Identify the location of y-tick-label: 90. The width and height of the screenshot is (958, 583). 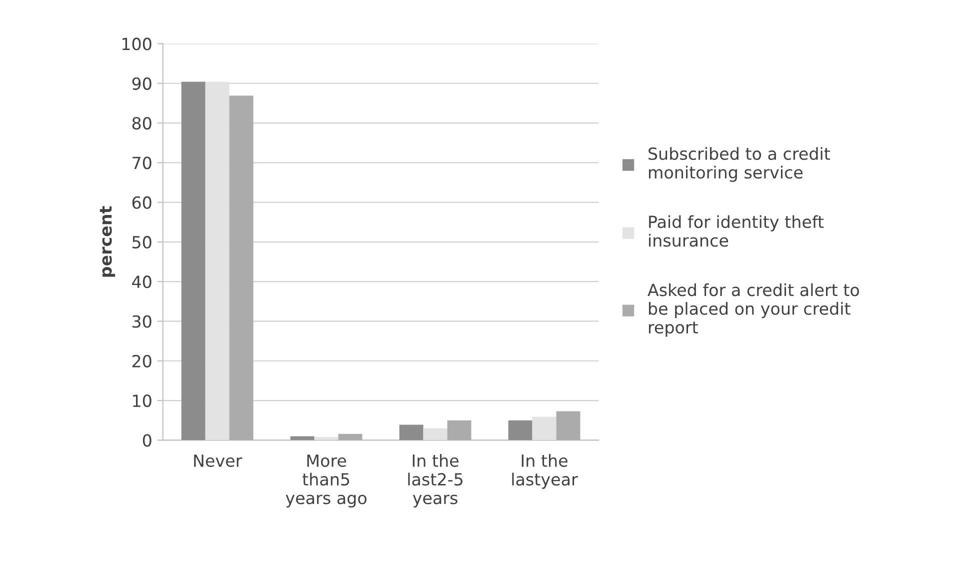
(142, 83).